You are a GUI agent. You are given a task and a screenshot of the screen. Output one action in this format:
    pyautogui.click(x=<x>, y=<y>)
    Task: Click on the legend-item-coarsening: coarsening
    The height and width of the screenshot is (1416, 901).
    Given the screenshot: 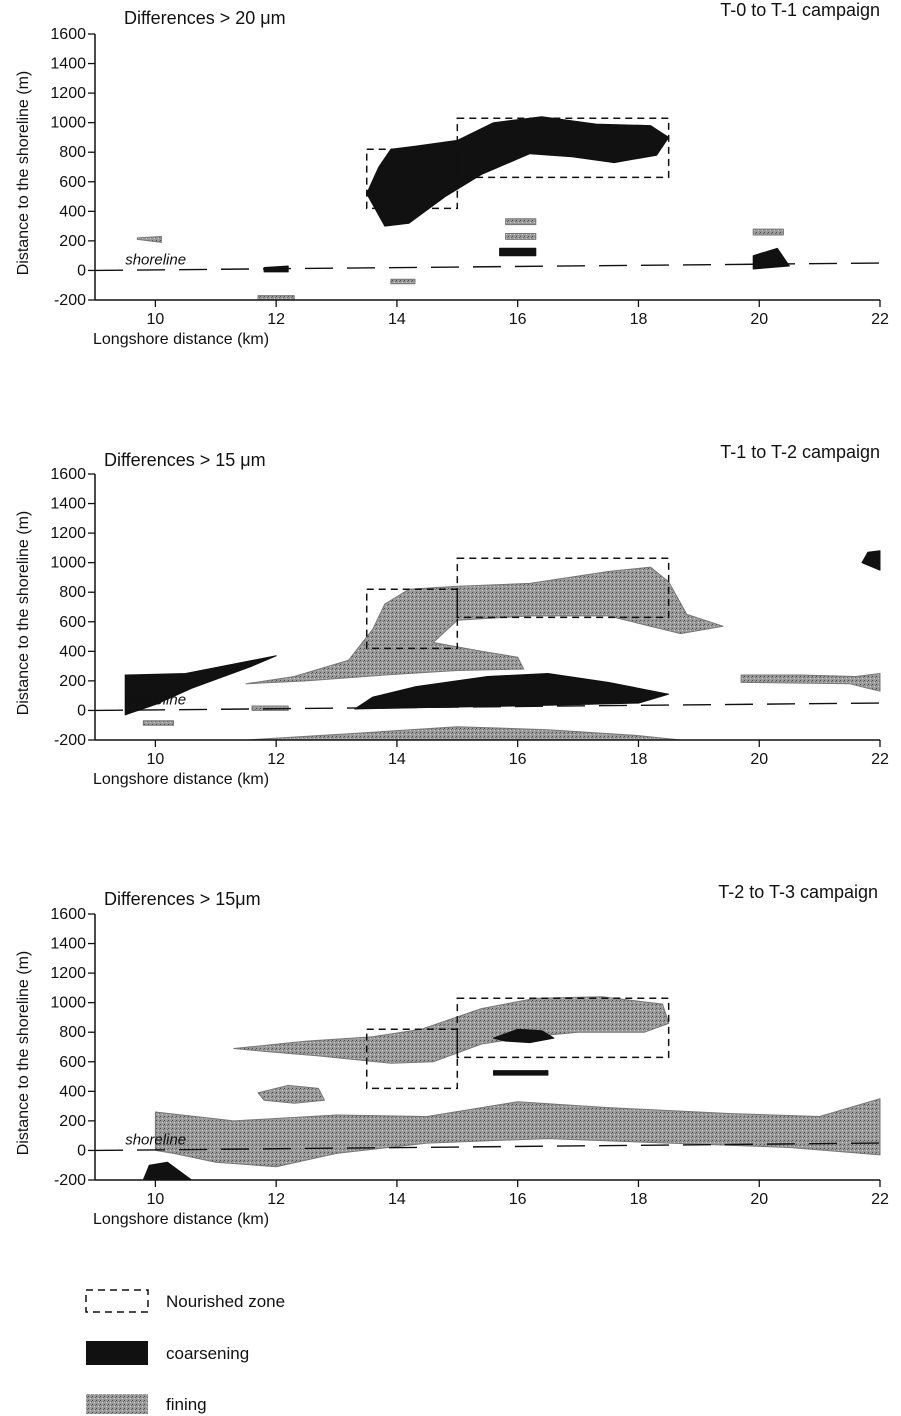 What is the action you would take?
    pyautogui.click(x=167, y=1353)
    